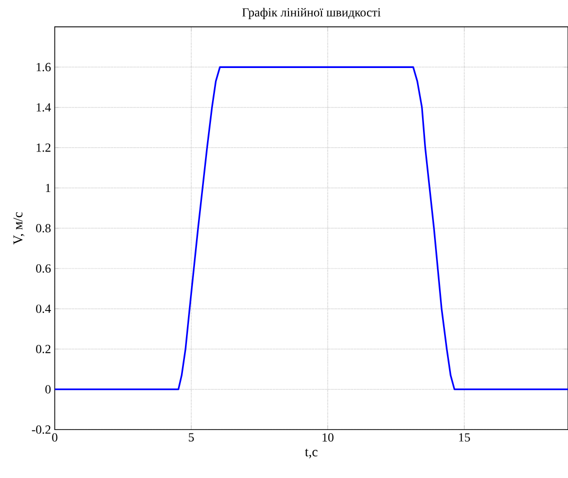  Describe the element at coordinates (311, 14) in the screenshot. I see `chart-title: Графік лінійної швидкості` at that location.